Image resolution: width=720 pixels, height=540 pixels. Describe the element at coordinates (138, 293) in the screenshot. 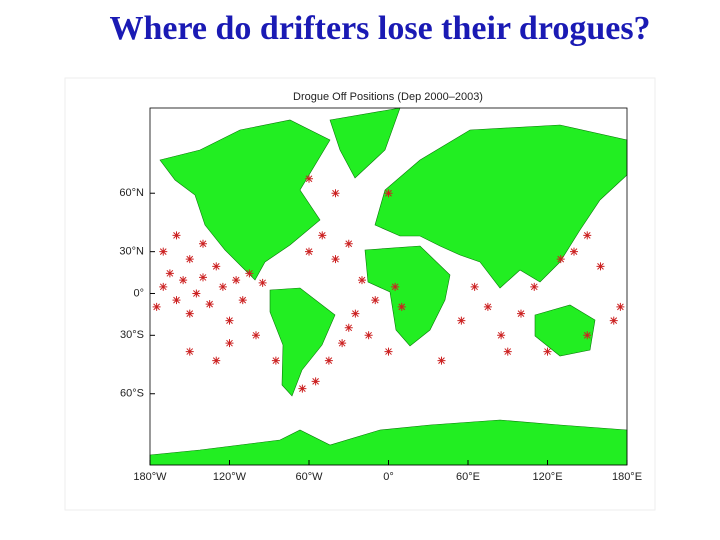

I see `y-tick-label: 0°` at that location.